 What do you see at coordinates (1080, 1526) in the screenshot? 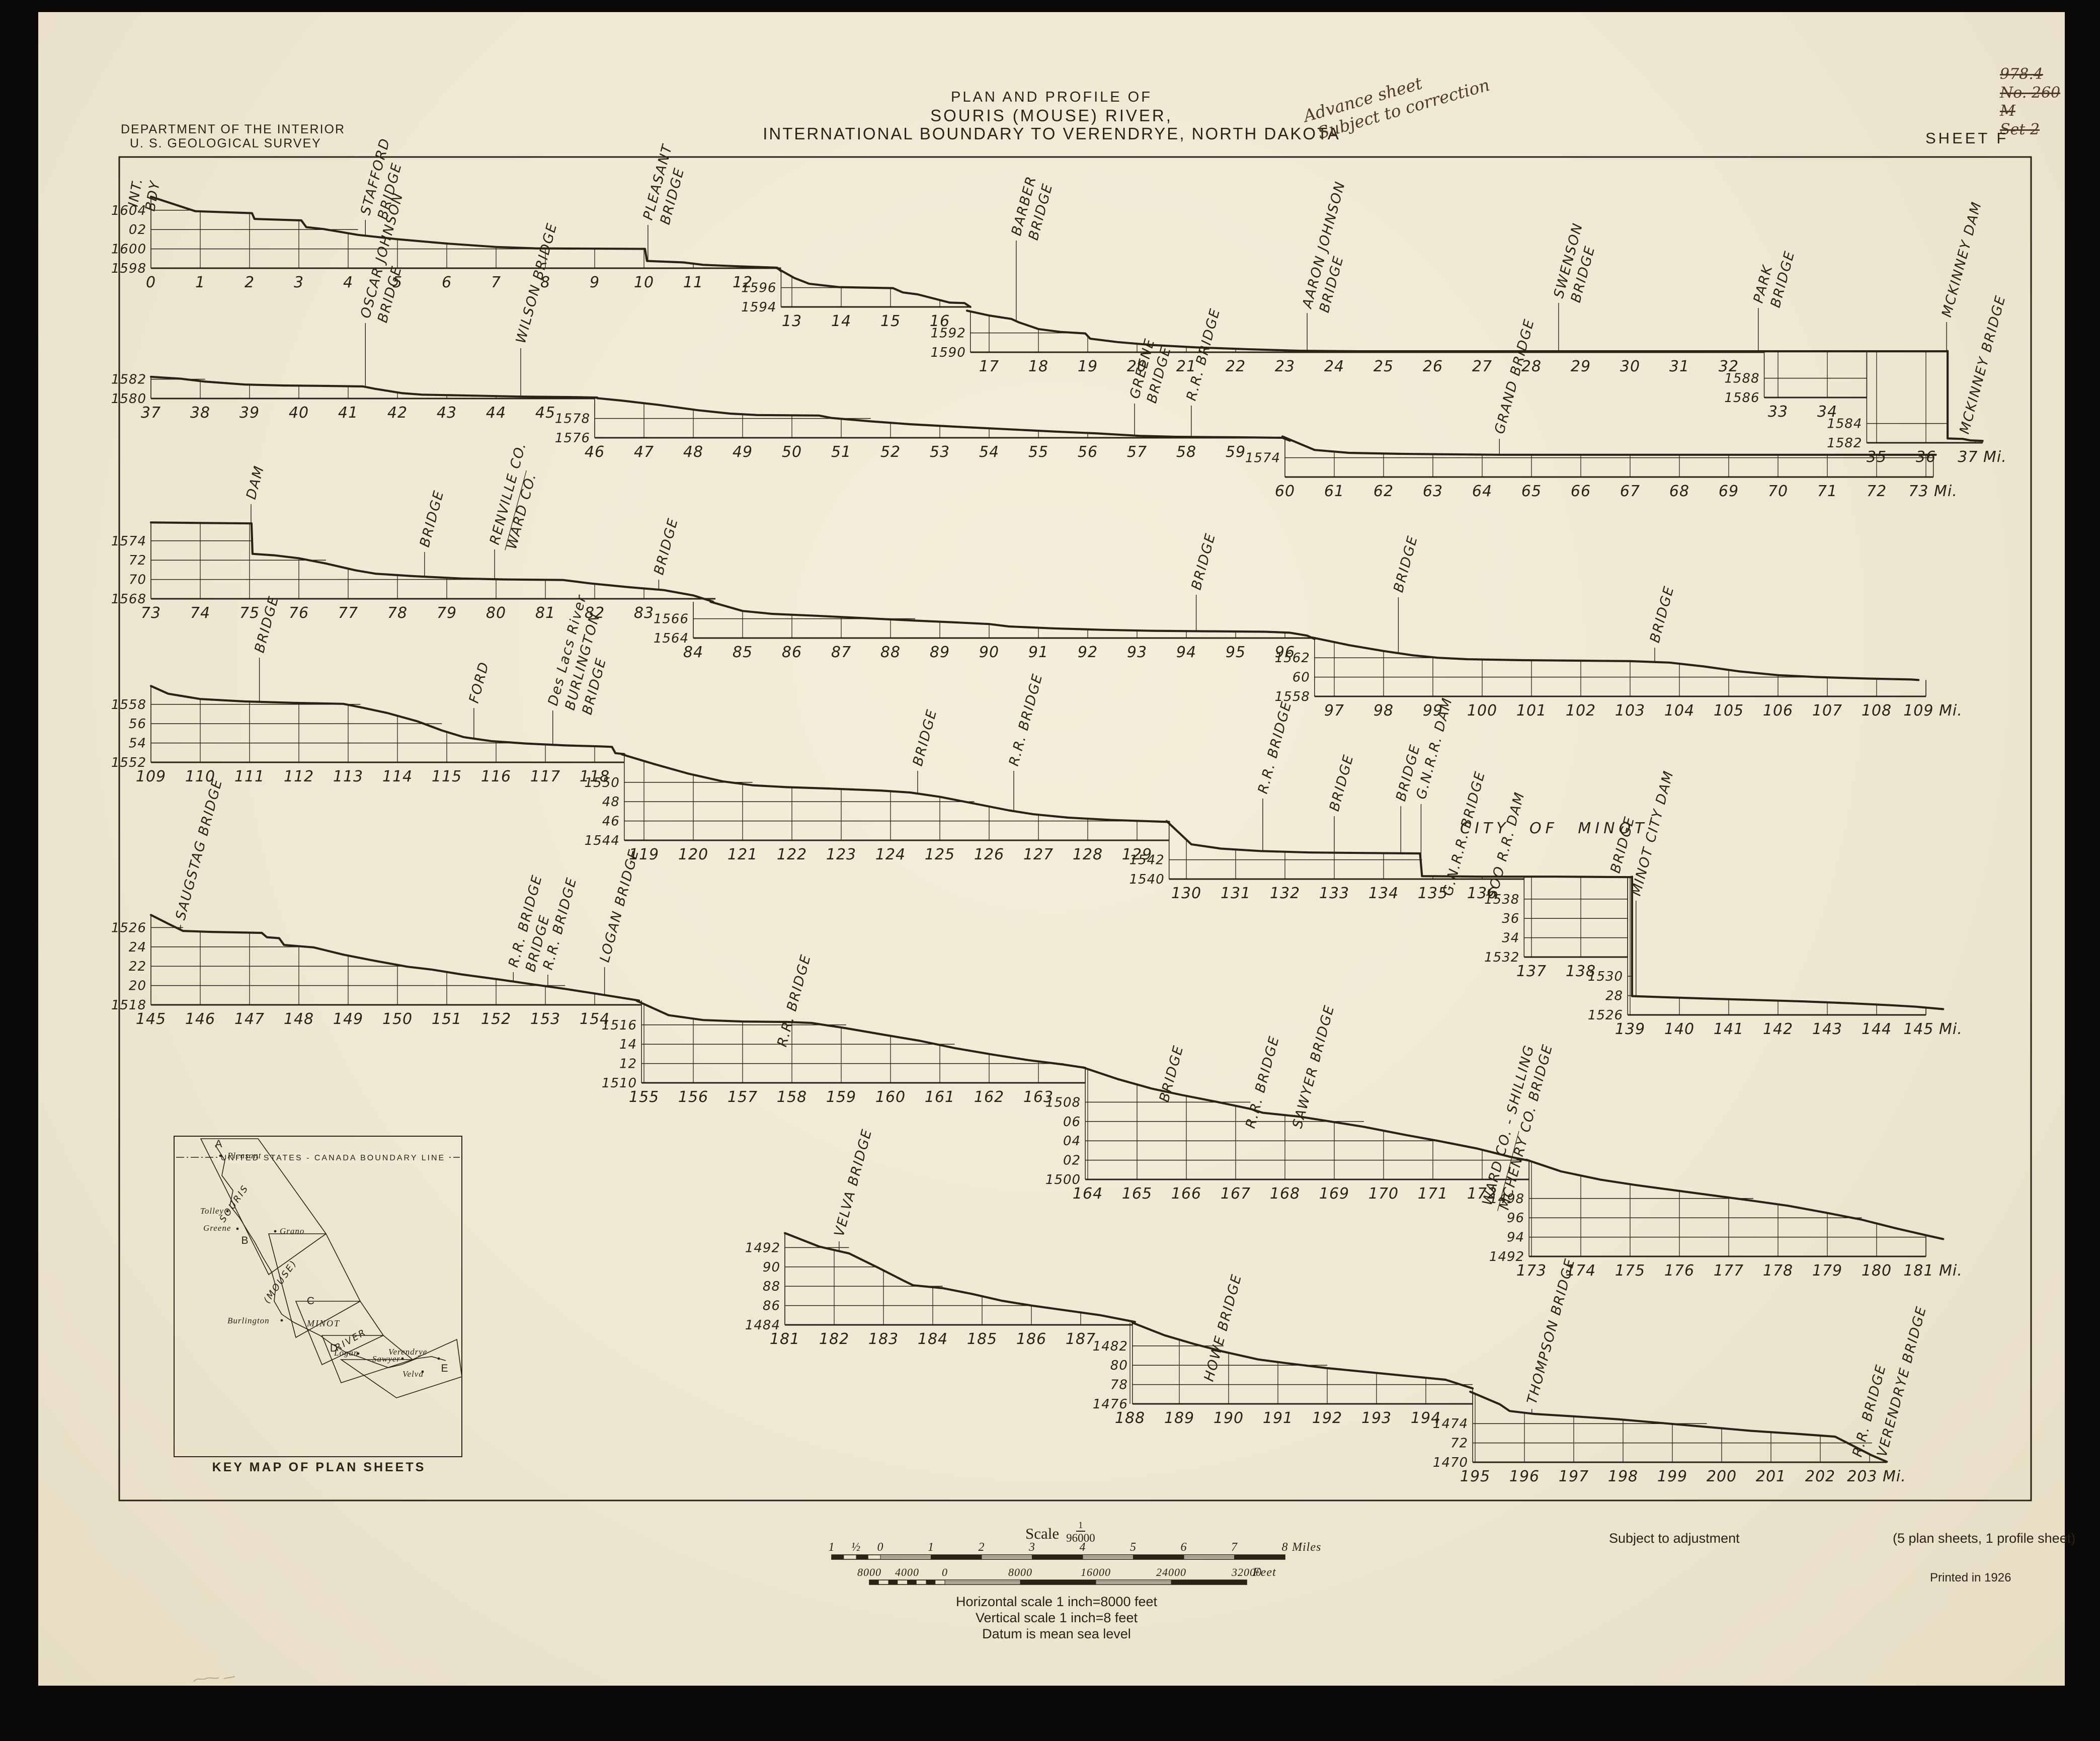
I see `scale-fraction-numerator: 1` at bounding box center [1080, 1526].